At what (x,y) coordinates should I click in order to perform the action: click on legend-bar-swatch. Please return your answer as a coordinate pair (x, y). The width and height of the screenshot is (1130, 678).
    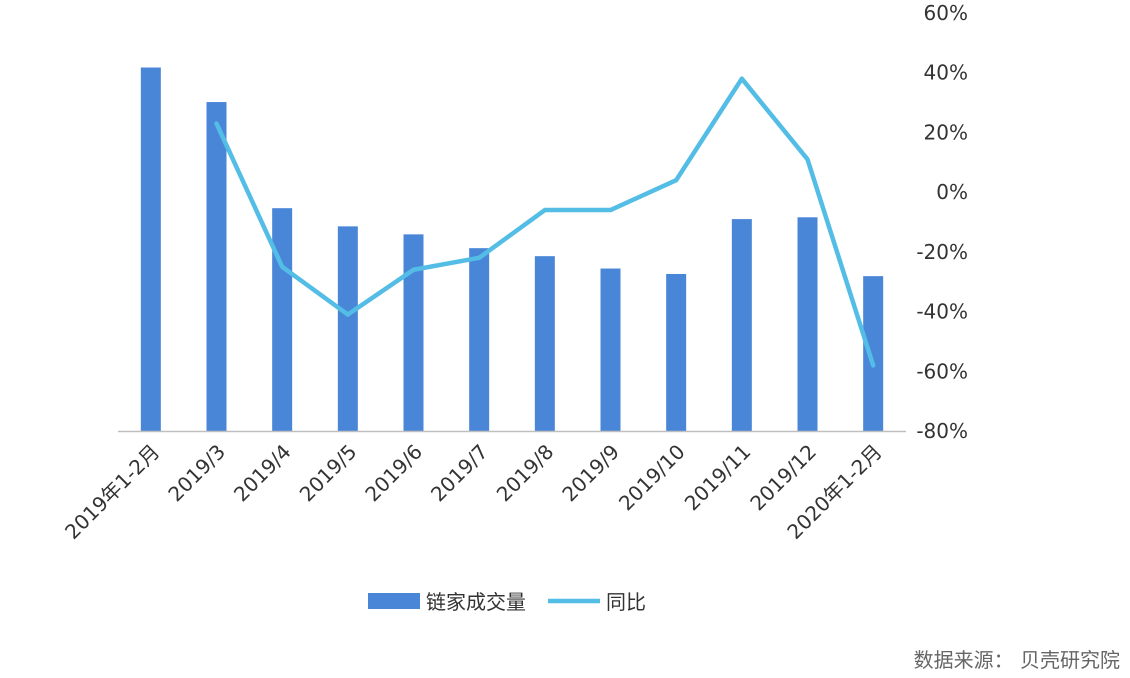
    Looking at the image, I should click on (394, 601).